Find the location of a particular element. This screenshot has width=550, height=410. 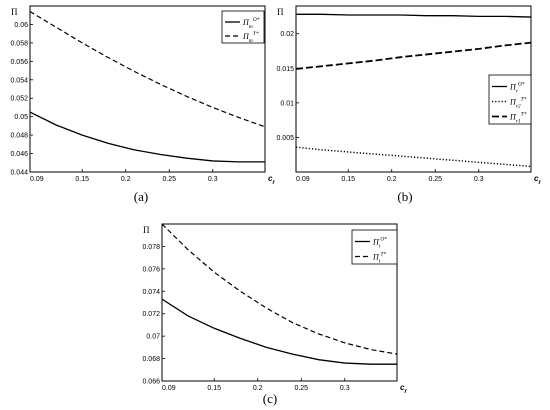

y-tick-label: 0.02 is located at coordinates (287, 34).